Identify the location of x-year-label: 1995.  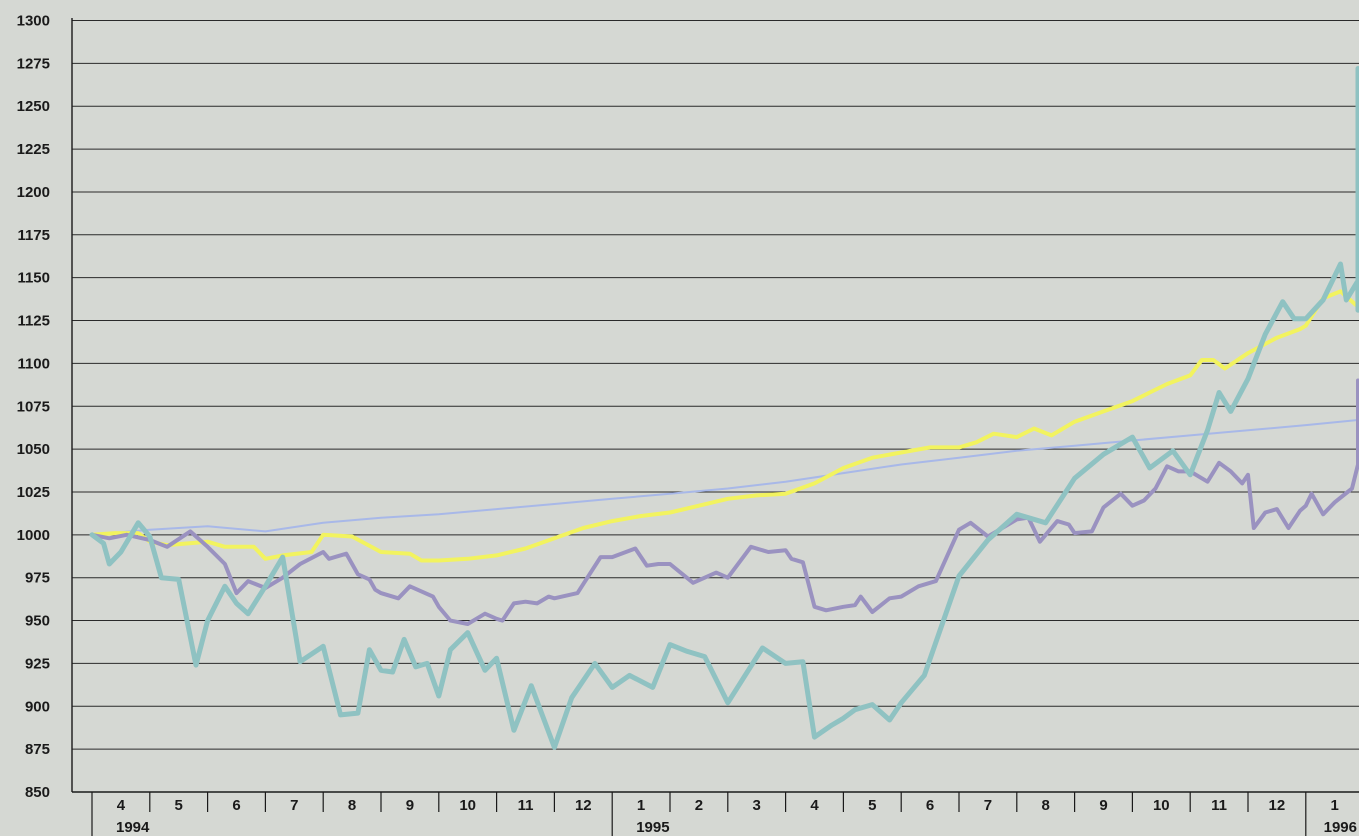
(652, 827).